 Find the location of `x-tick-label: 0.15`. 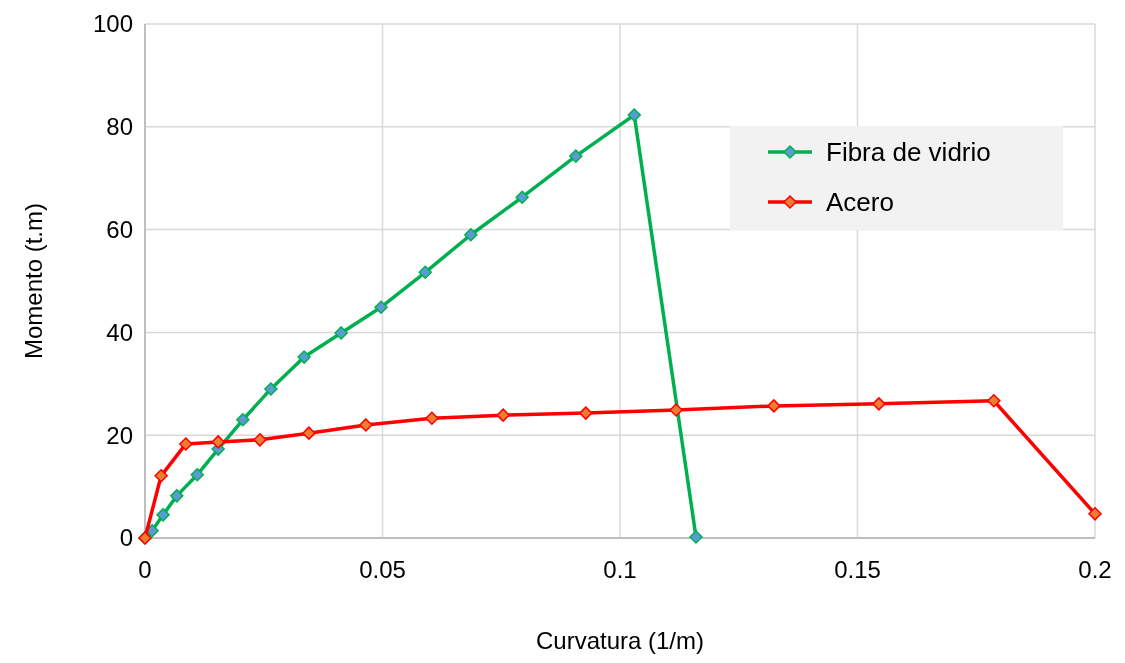

x-tick-label: 0.15 is located at coordinates (857, 569).